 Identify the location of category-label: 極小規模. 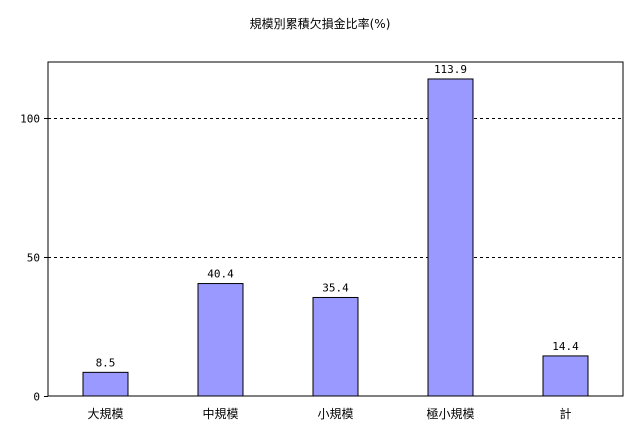
(450, 413).